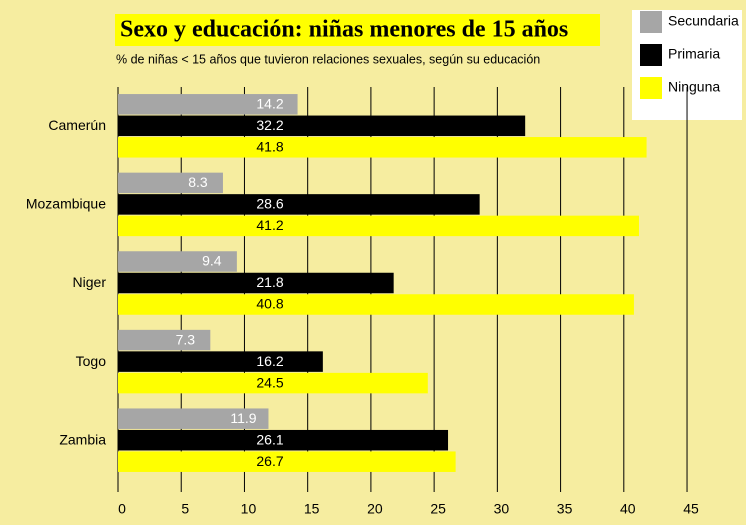  I want to click on y-tick-label: Mozambique, so click(66, 204).